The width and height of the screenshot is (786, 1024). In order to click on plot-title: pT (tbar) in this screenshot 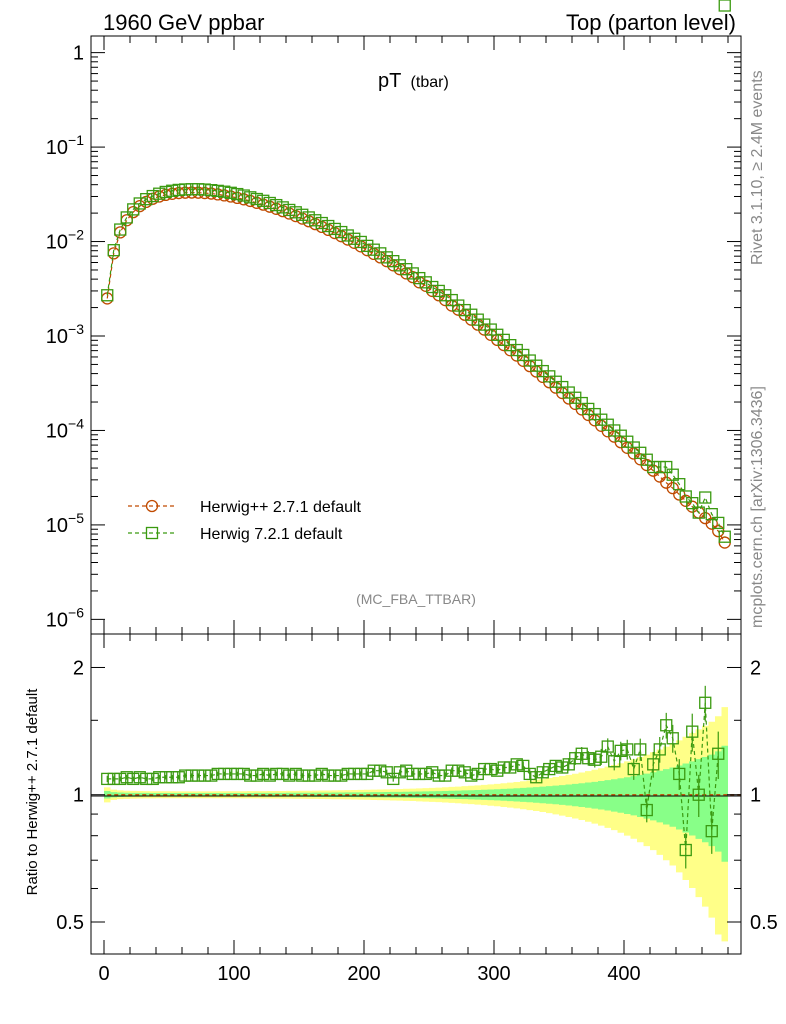, I will do `click(413, 81)`.